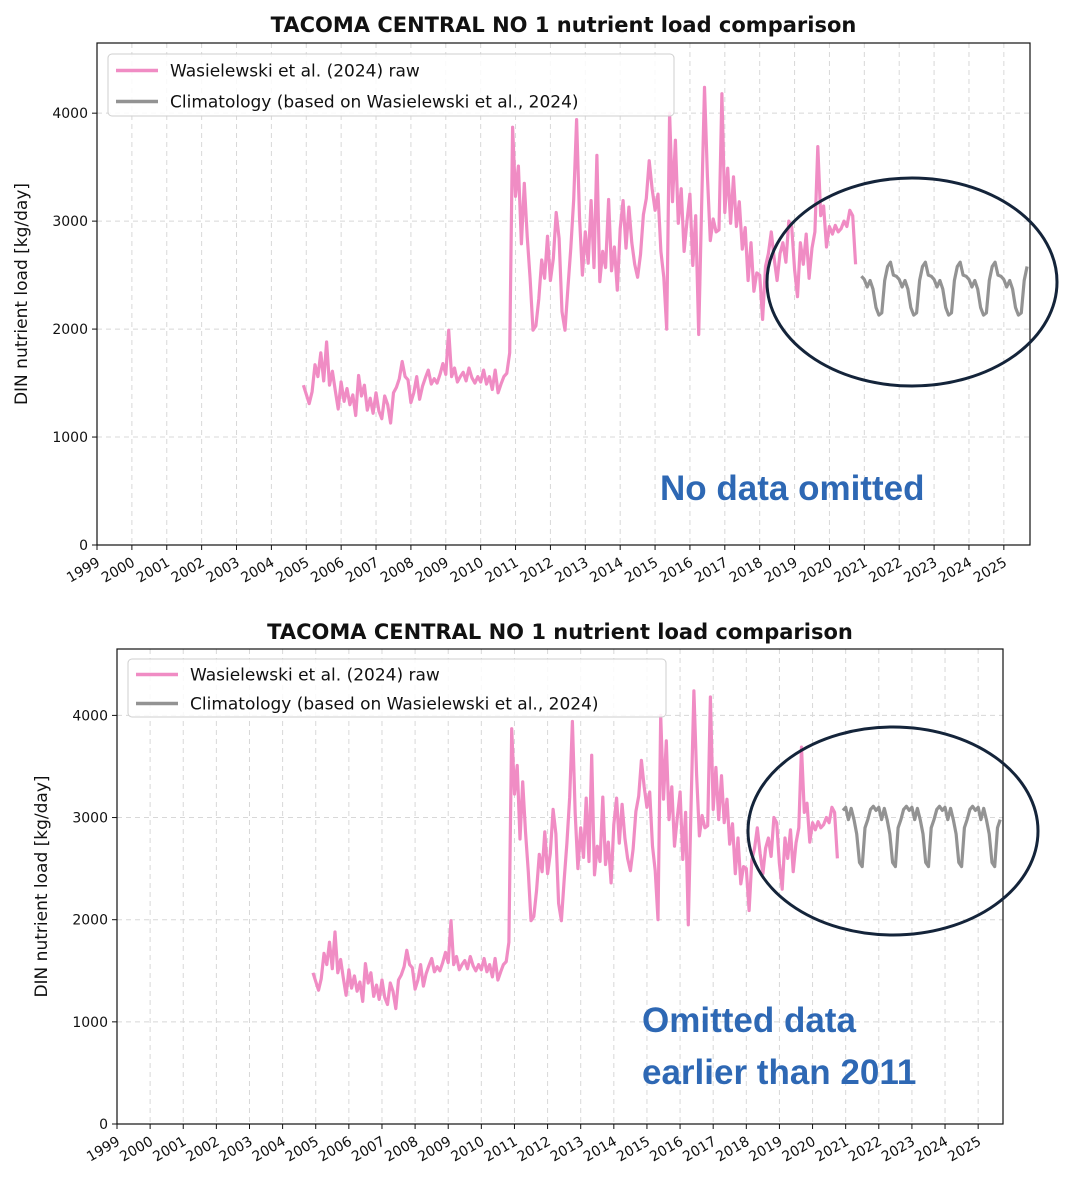  I want to click on annotation-text: Omitted data, so click(749, 1020).